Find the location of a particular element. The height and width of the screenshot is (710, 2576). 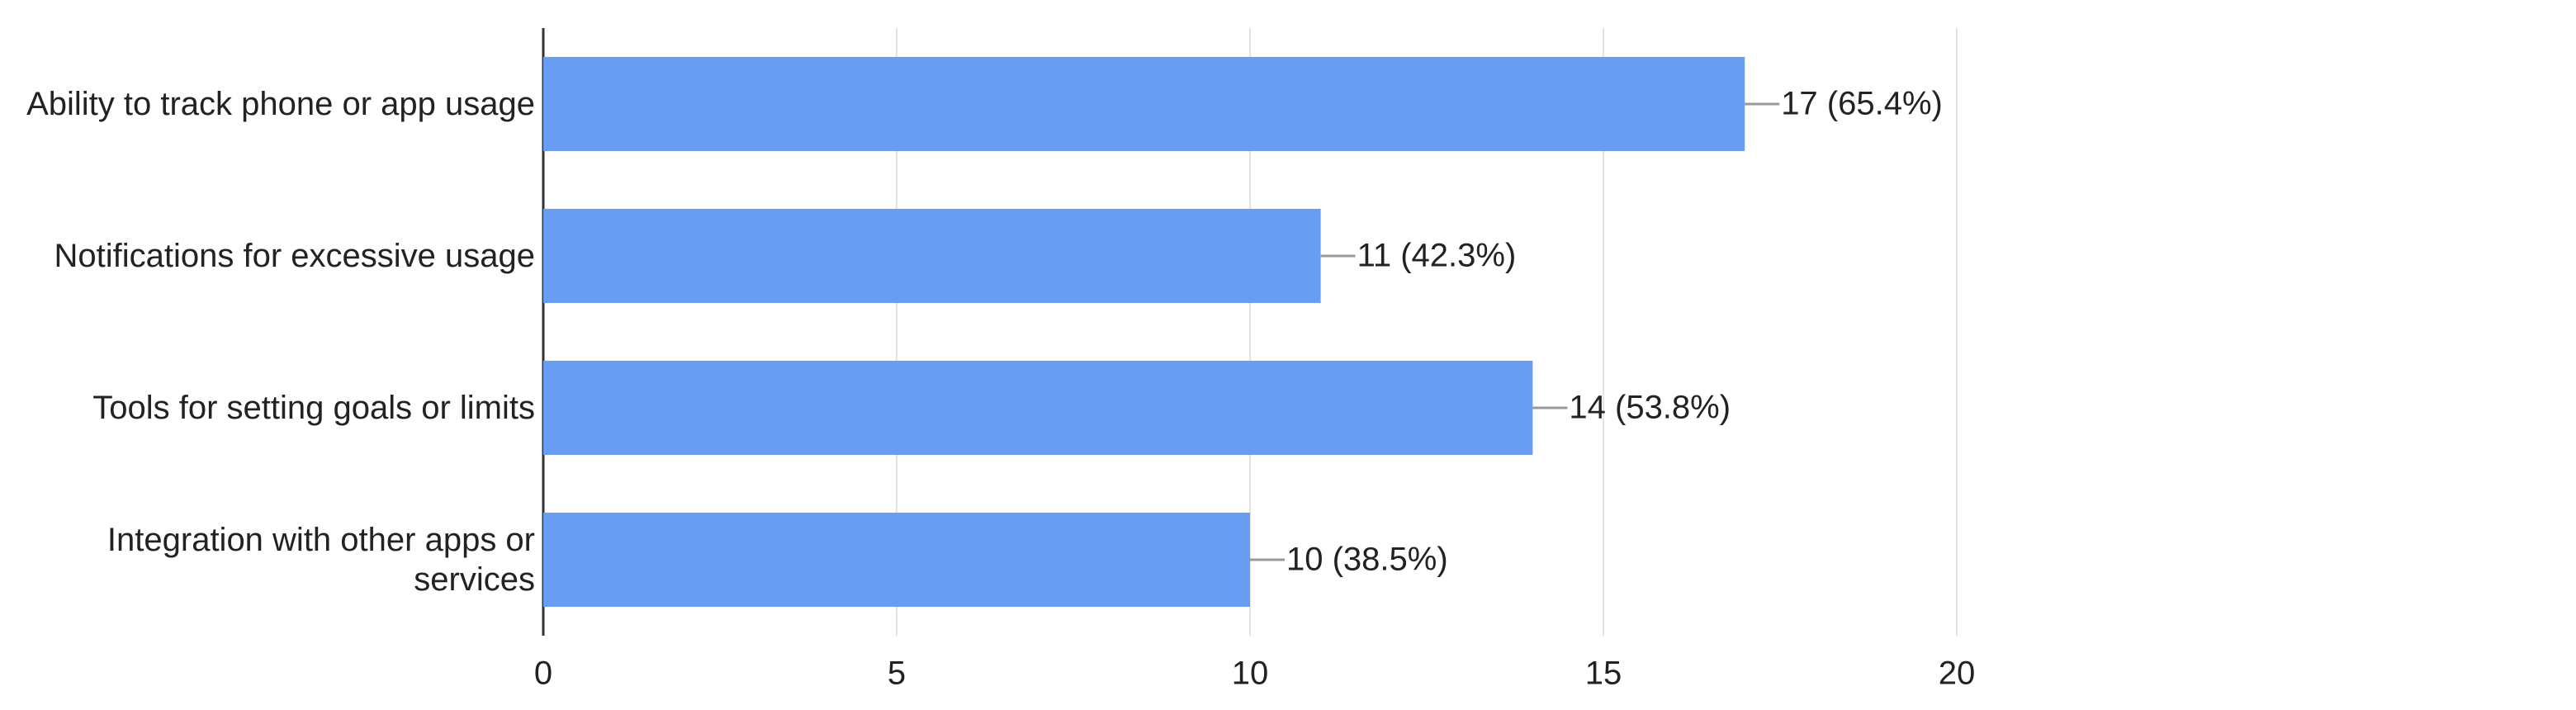

x-tick-label: 15 is located at coordinates (1603, 674).